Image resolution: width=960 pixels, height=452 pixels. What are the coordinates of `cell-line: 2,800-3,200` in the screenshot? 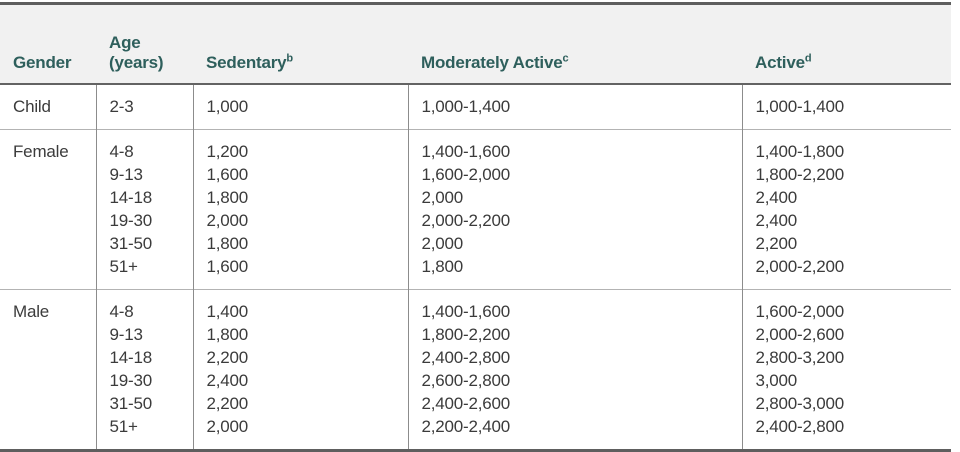 It's located at (800, 357).